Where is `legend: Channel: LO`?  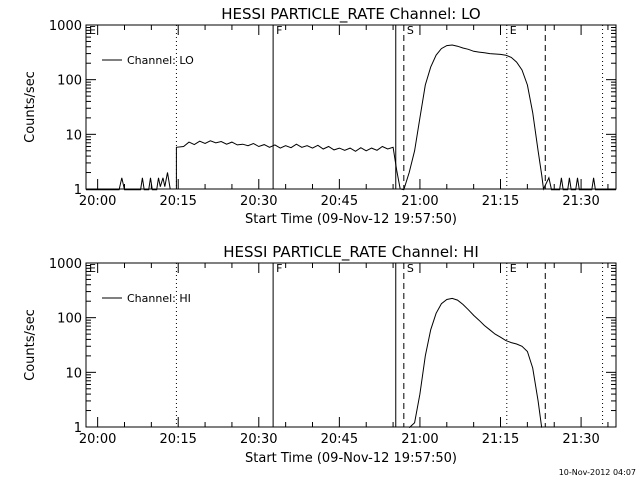 legend: Channel: LO is located at coordinates (148, 60).